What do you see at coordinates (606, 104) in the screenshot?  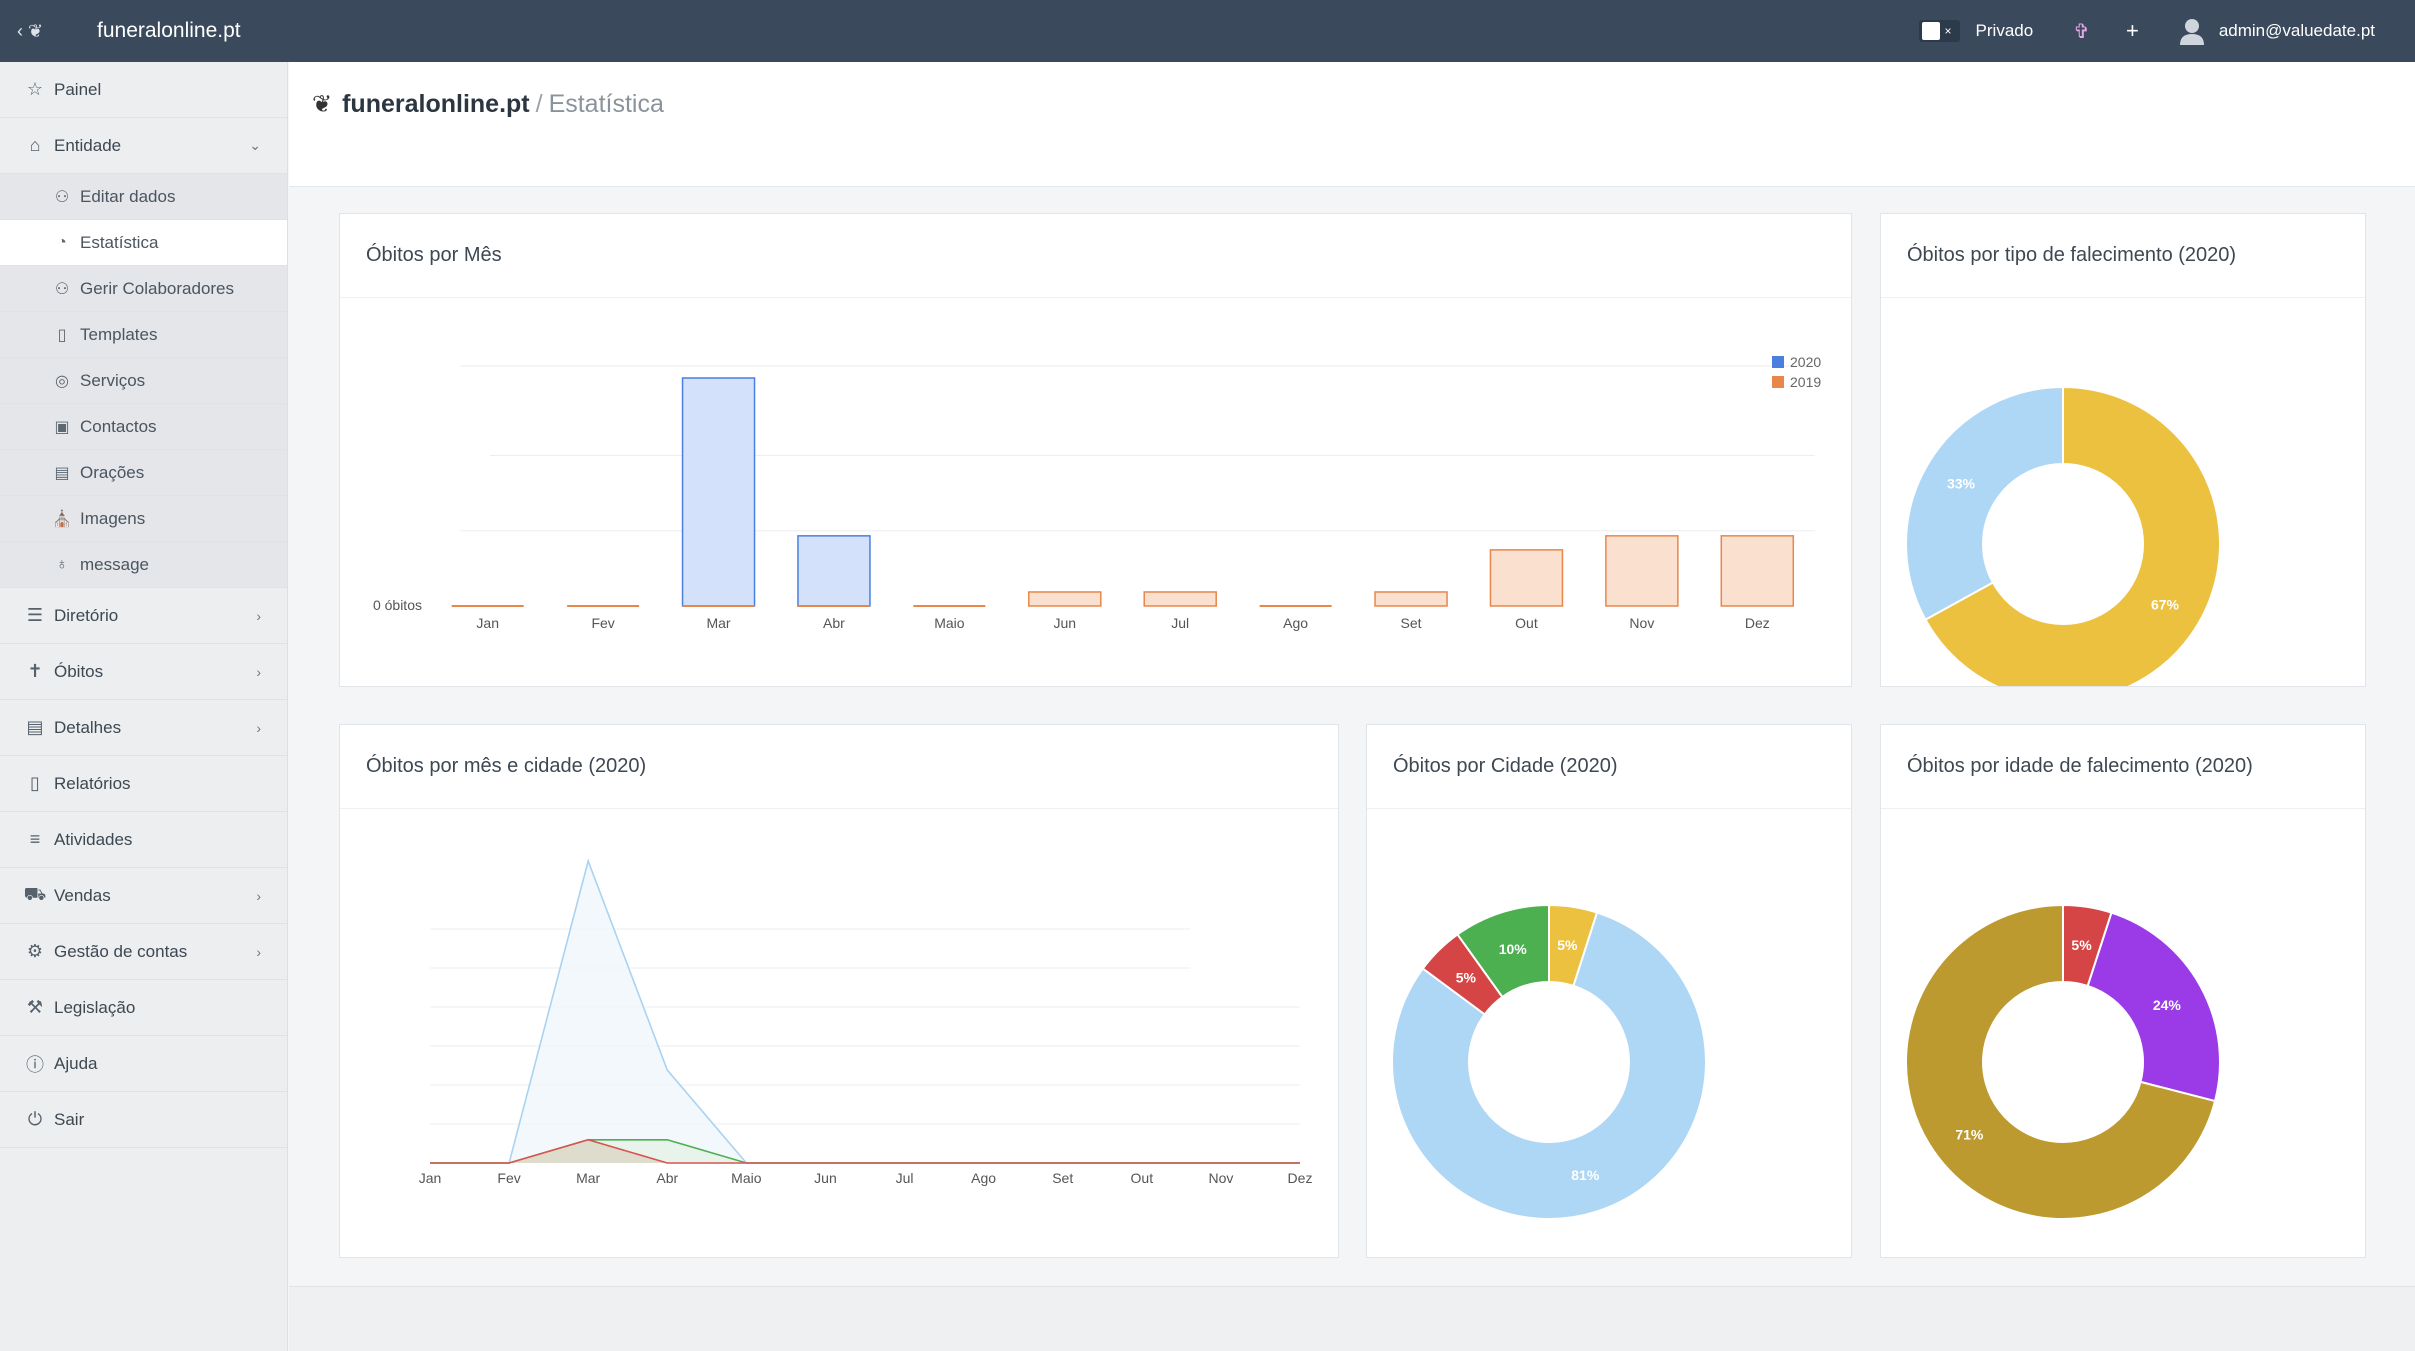 I see `breadcrumb-page: Estatística` at bounding box center [606, 104].